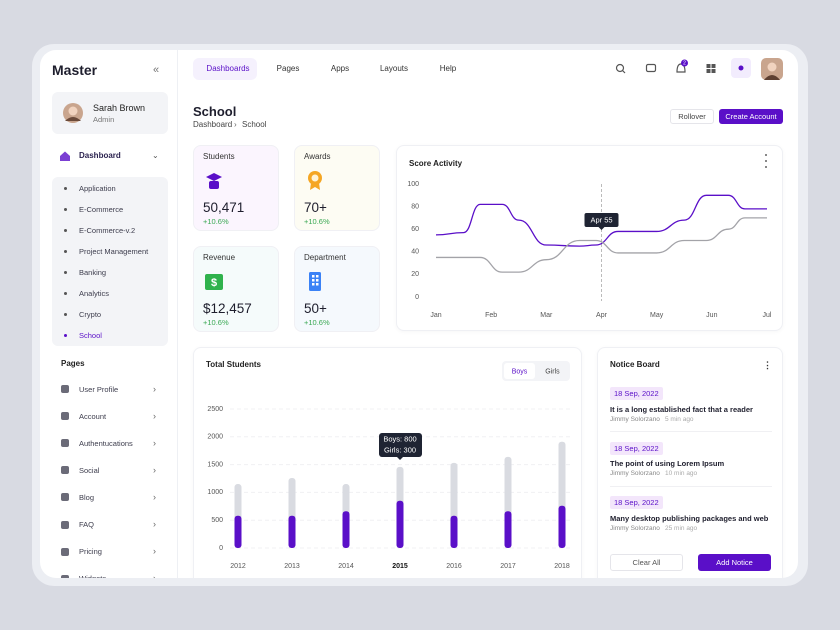  What do you see at coordinates (681, 474) in the screenshot?
I see `notice-time: 10 min ago` at bounding box center [681, 474].